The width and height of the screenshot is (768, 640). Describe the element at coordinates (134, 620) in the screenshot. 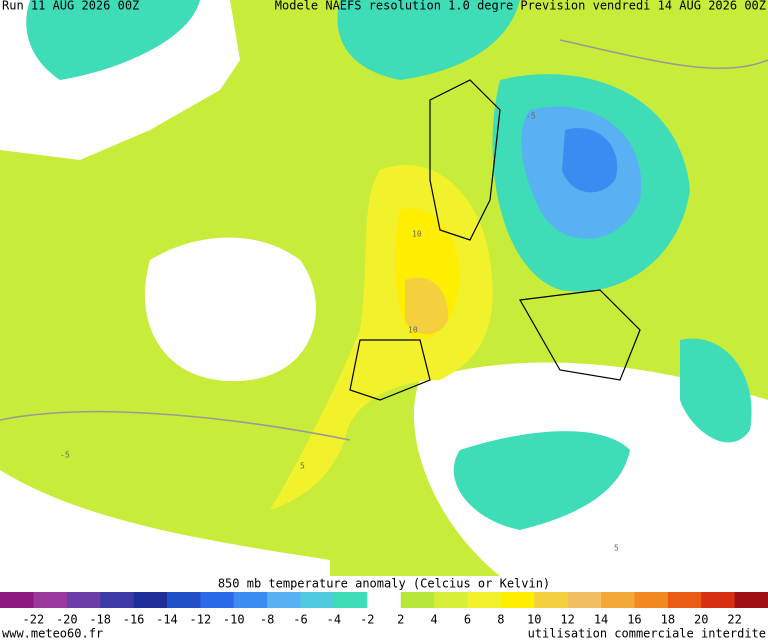

I see `colorbar-label: -16` at that location.